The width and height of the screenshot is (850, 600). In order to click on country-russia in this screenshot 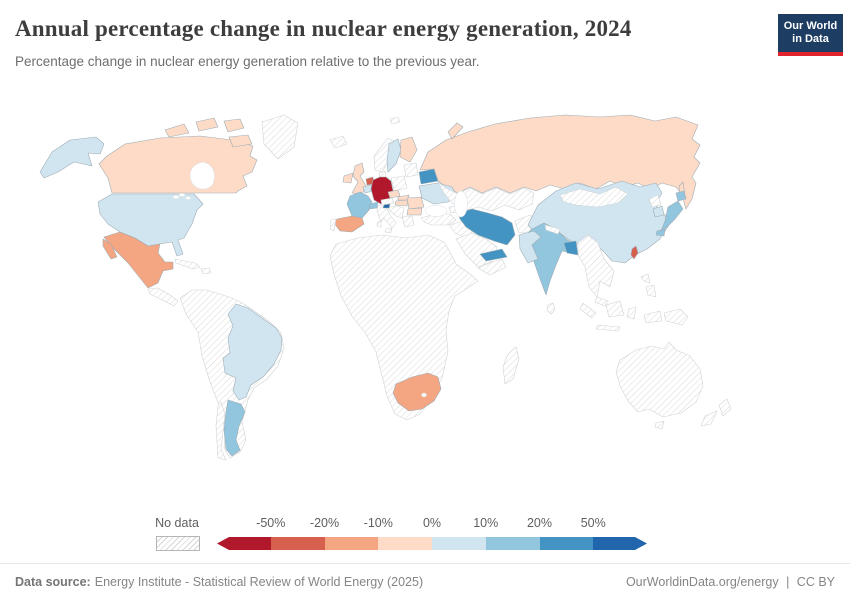, I will do `click(560, 162)`.